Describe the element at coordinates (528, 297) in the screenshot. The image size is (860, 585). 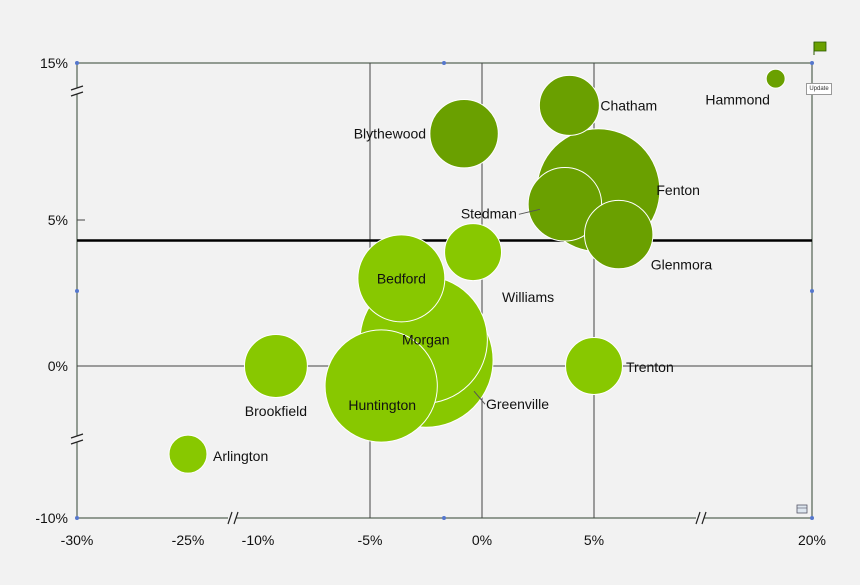
I see `bubble-label: Williams` at that location.